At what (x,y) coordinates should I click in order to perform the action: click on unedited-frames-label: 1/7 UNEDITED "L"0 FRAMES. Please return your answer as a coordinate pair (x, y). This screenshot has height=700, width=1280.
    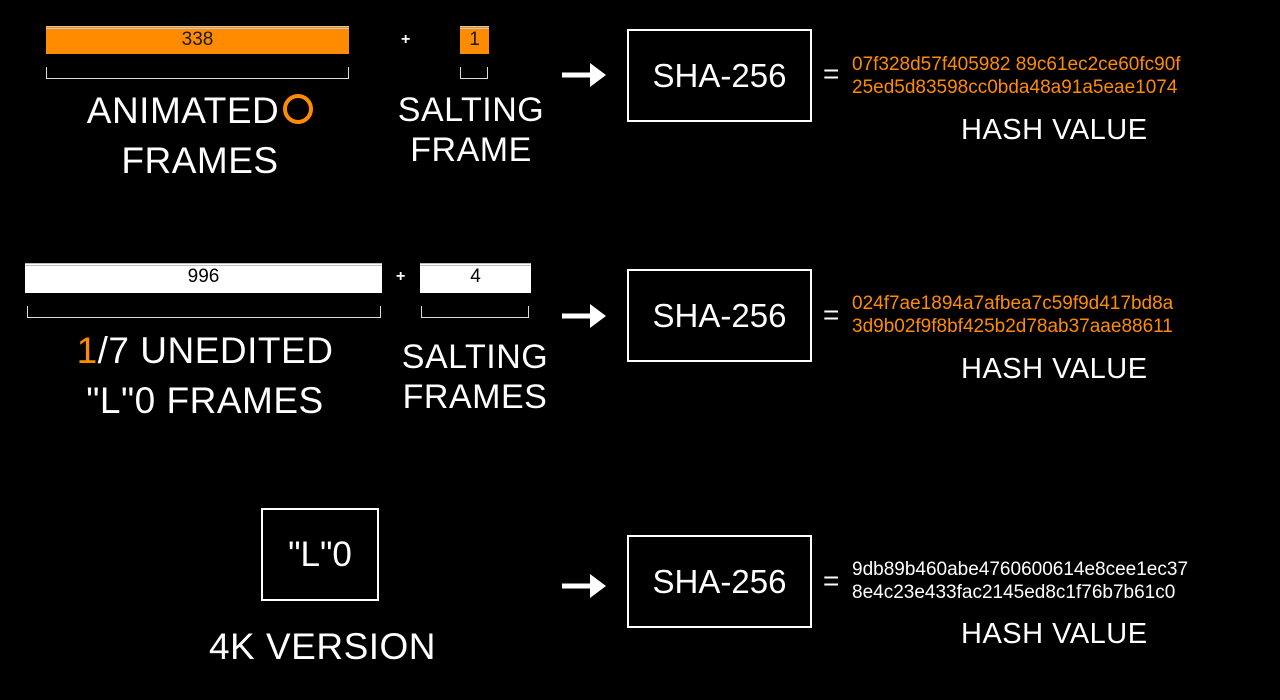
    Looking at the image, I should click on (205, 376).